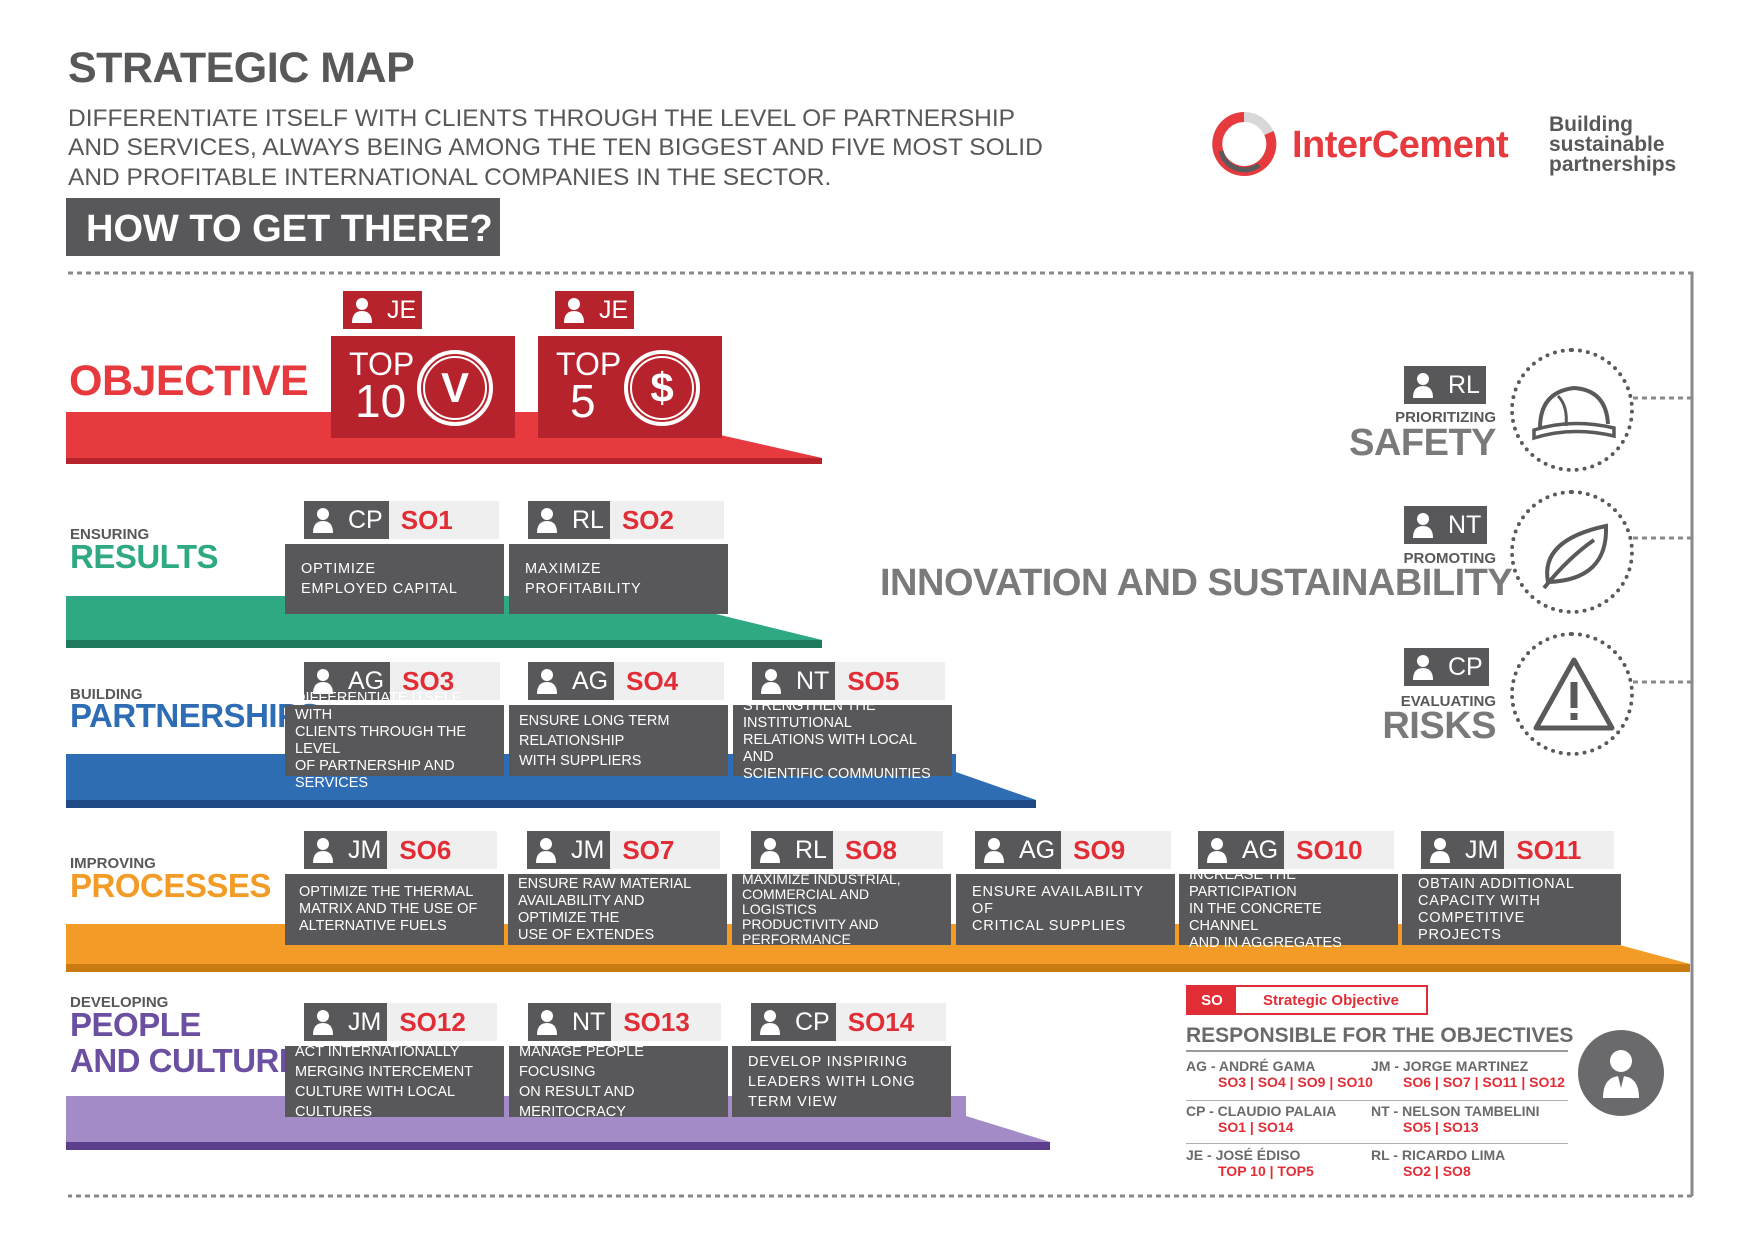 The width and height of the screenshot is (1754, 1240). What do you see at coordinates (1065, 909) in the screenshot?
I see `objective-box-so9: ENSURE AVAILABILITY OF CRITICAL SUPPLIES` at bounding box center [1065, 909].